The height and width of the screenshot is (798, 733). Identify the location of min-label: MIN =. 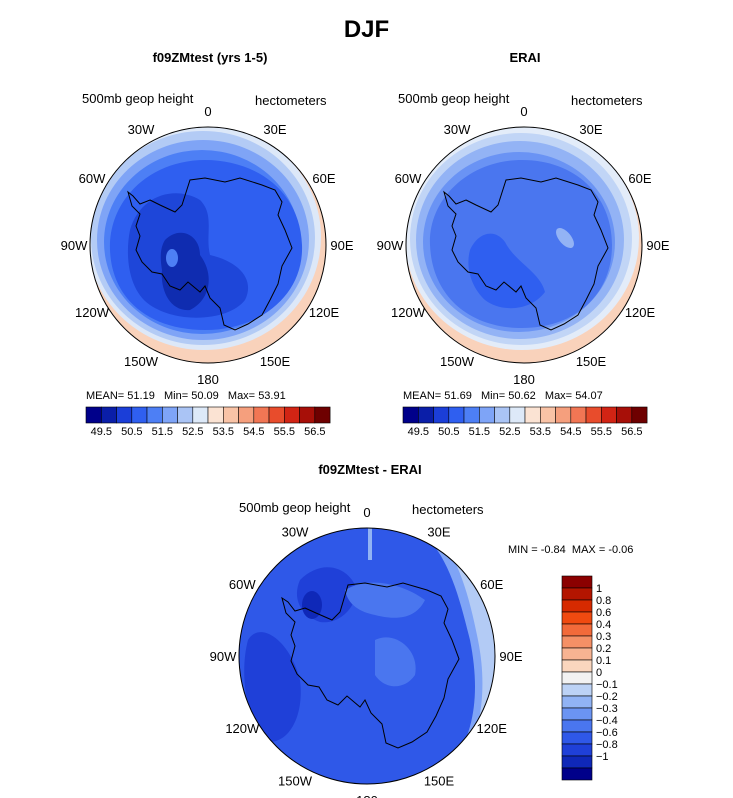
(523, 550).